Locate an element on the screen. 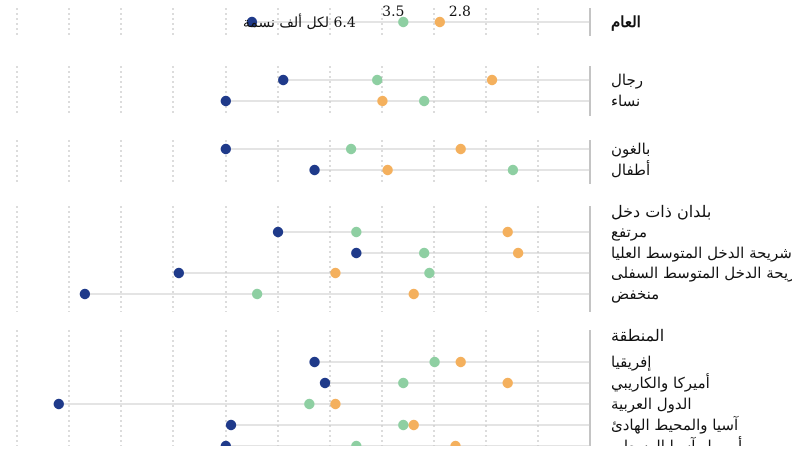 The width and height of the screenshot is (792, 451). row-label: مرتفع is located at coordinates (629, 232).